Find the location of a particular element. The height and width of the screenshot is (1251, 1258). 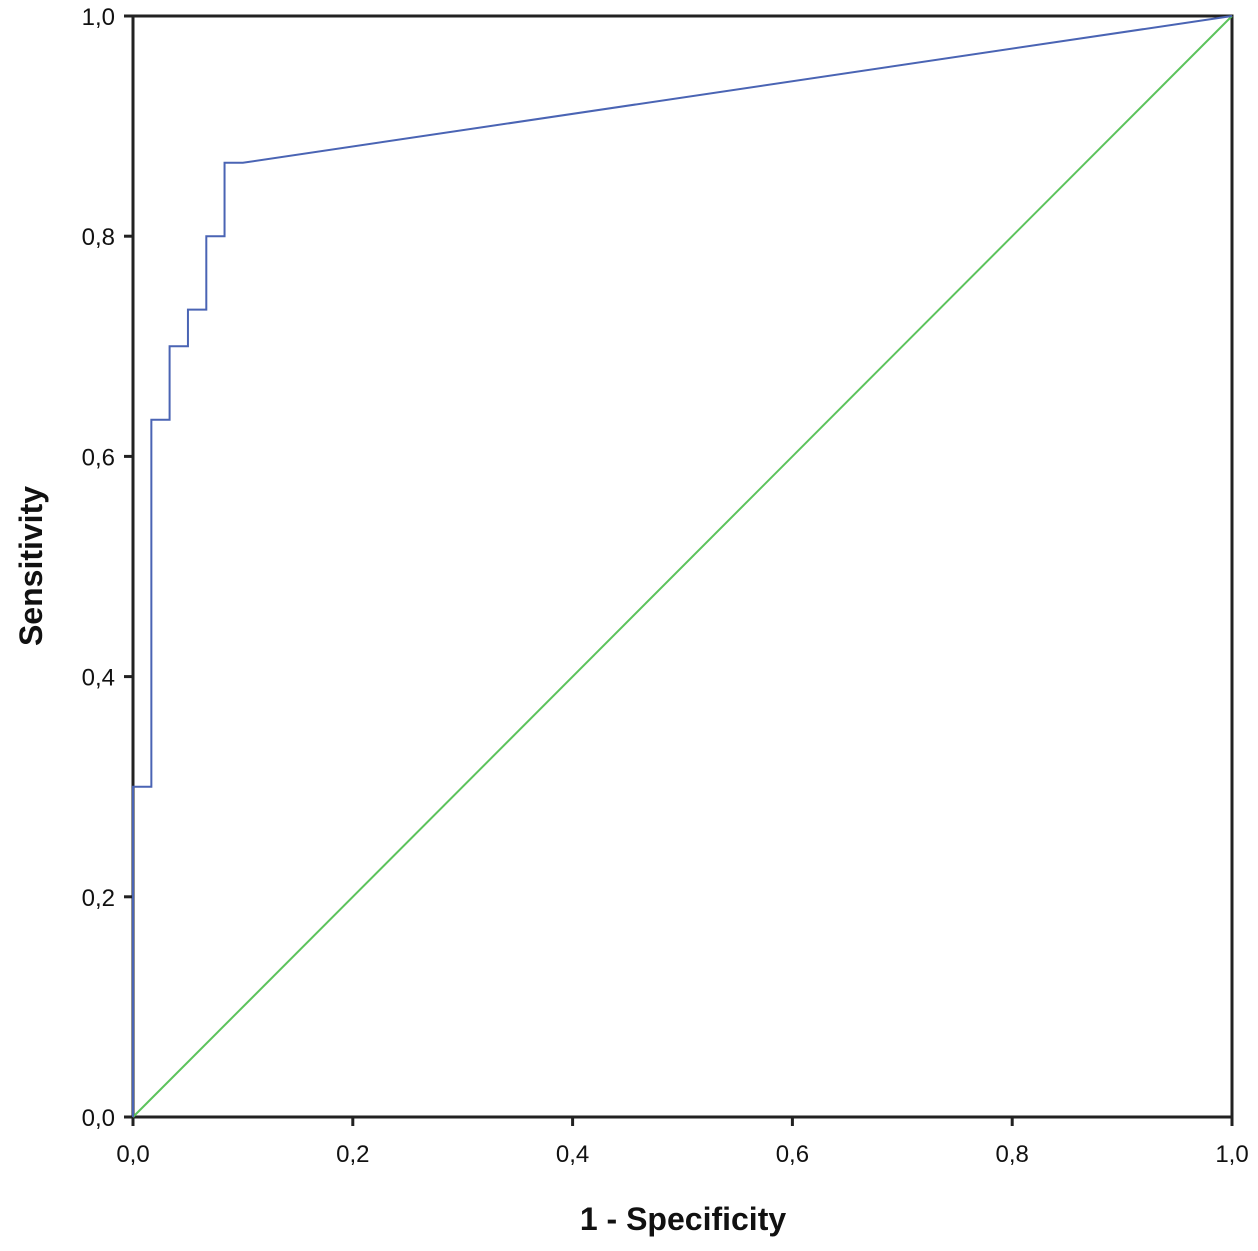

x-tick-label: 0,0 is located at coordinates (132, 1154).